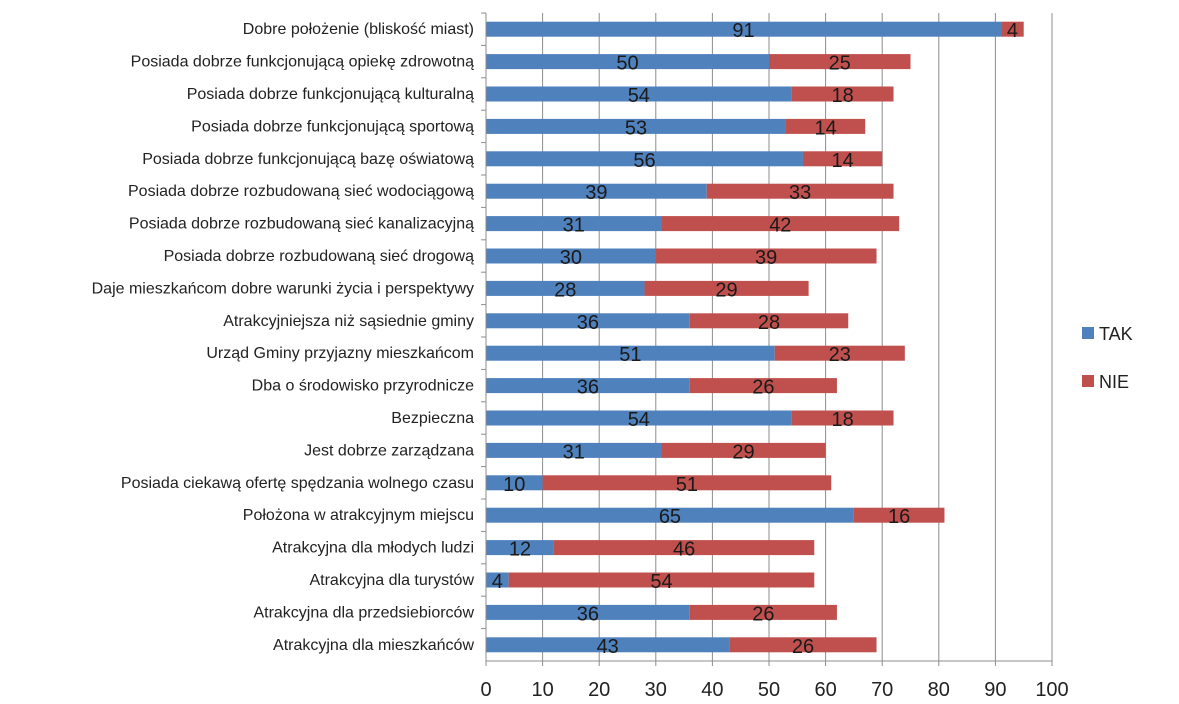 The width and height of the screenshot is (1179, 704). Describe the element at coordinates (1051, 690) in the screenshot. I see `x-tick-label: 100` at that location.